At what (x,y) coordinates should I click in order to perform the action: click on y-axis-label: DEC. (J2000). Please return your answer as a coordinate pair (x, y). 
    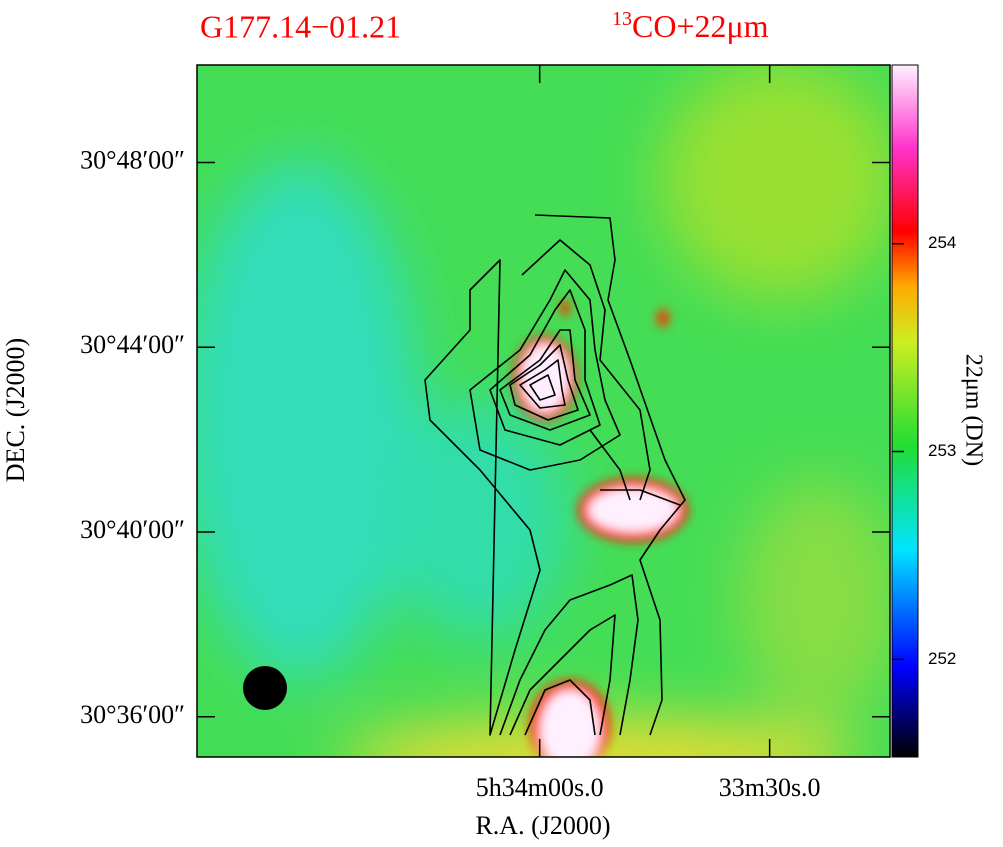
    Looking at the image, I should click on (15, 410).